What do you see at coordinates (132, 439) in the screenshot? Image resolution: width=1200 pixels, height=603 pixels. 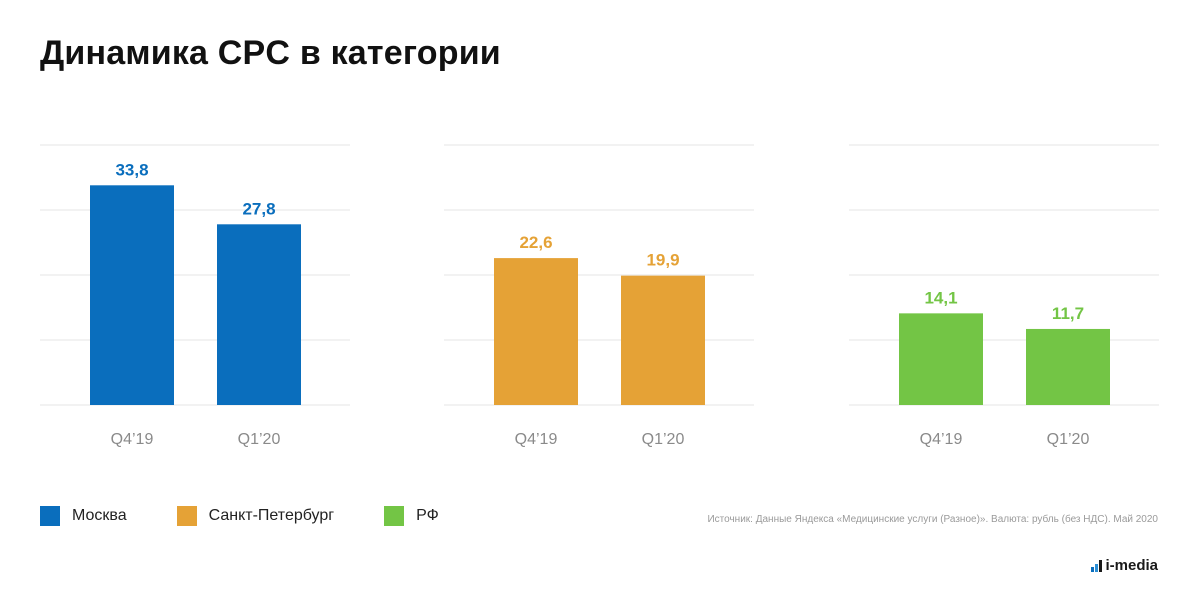 I see `tick-label-moscow-0: Q4’19` at bounding box center [132, 439].